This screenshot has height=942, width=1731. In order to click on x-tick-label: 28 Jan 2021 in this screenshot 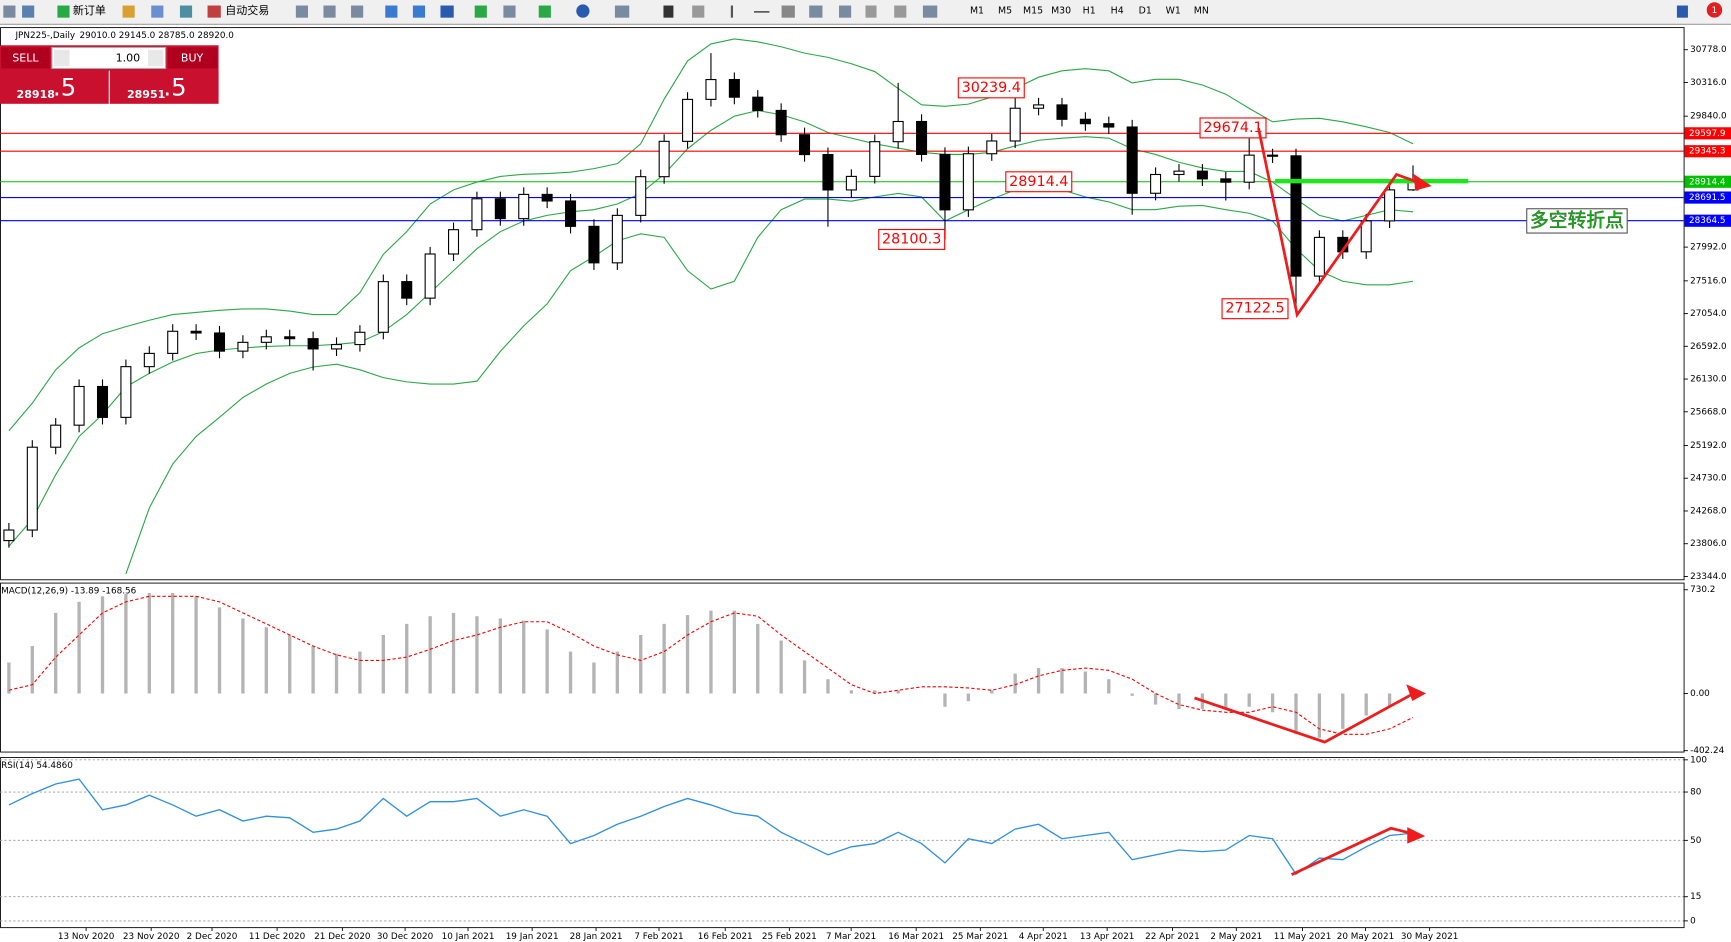, I will do `click(596, 937)`.